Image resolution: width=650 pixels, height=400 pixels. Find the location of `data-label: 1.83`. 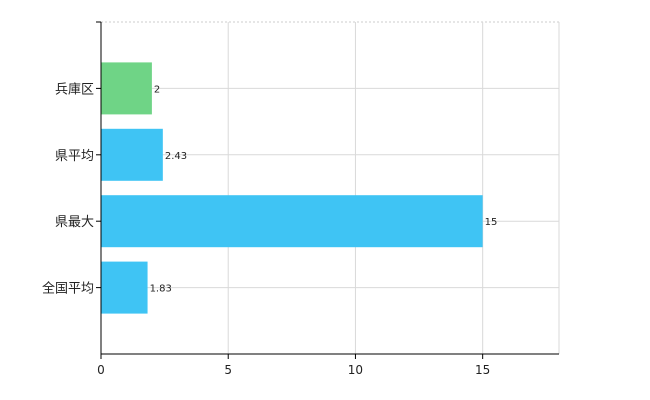

data-label: 1.83 is located at coordinates (161, 289).